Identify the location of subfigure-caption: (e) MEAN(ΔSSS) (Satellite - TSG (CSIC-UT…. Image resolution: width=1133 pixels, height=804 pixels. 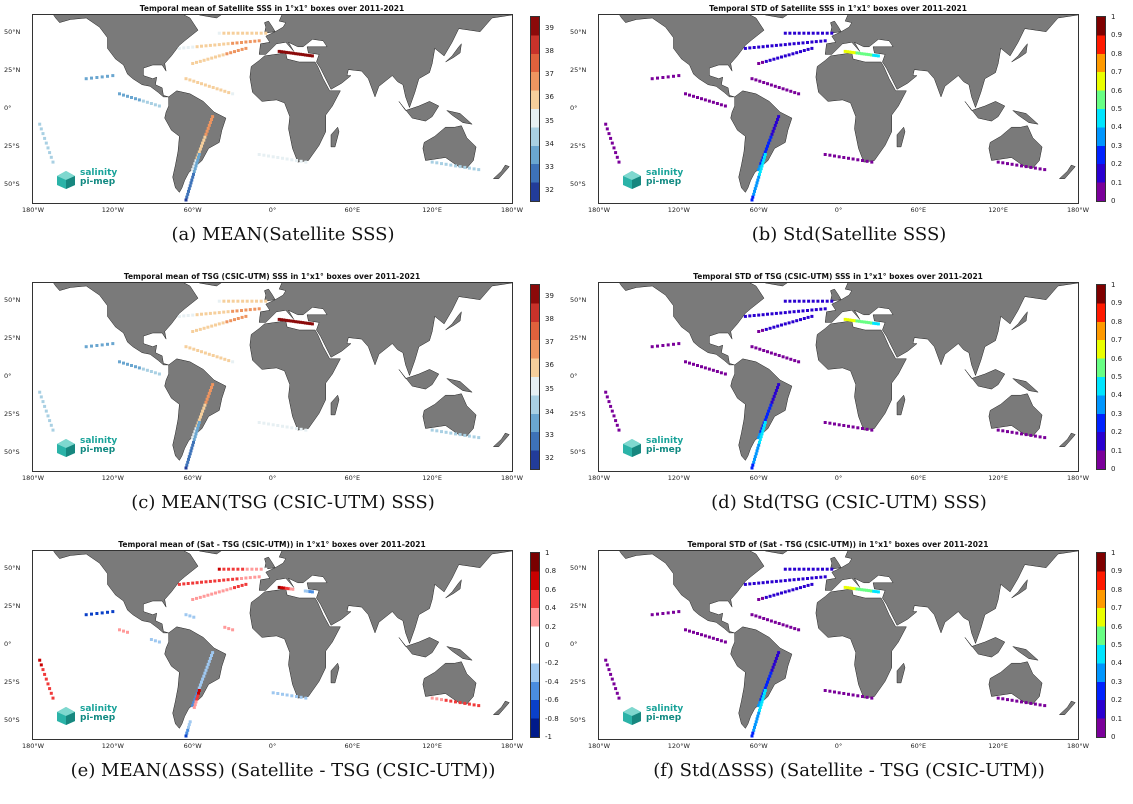
(283, 770).